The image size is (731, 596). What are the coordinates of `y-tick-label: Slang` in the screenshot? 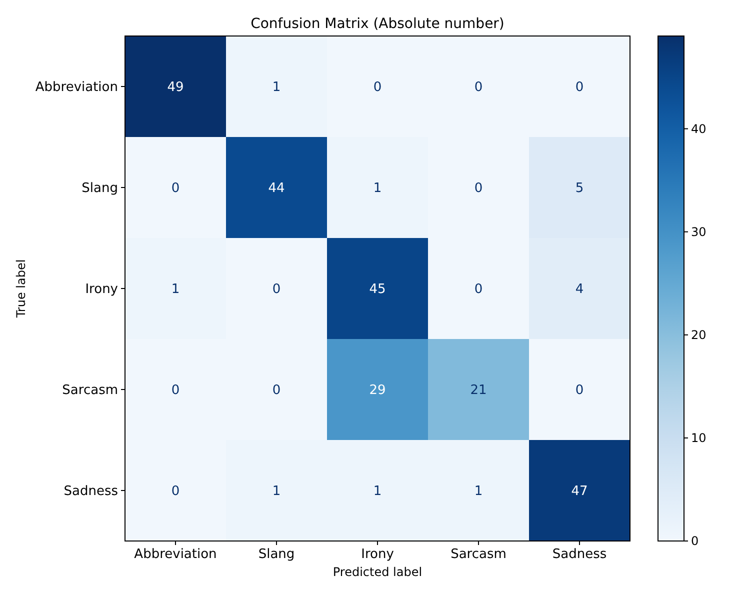 It's located at (100, 188).